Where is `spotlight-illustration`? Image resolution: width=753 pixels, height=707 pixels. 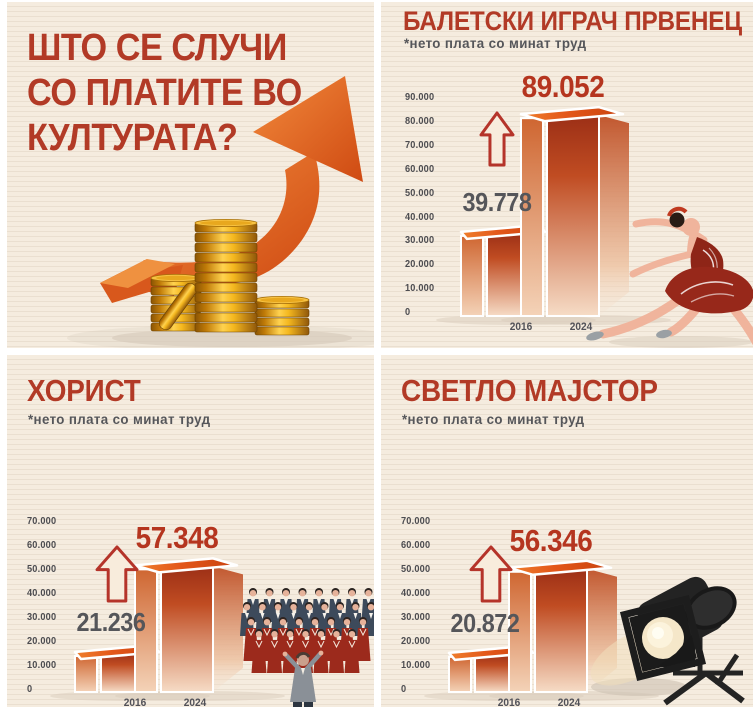
spotlight-illustration is located at coordinates (667, 641).